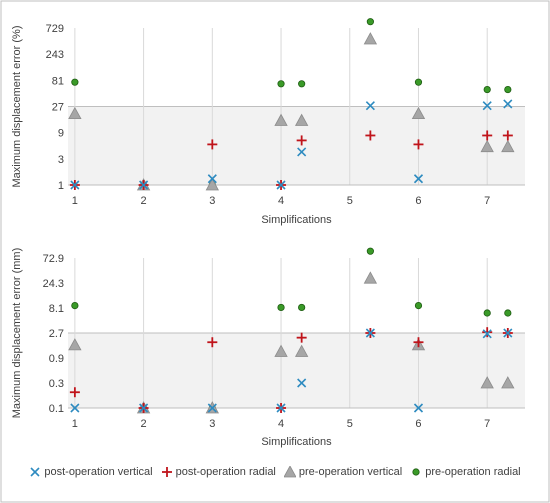 This screenshot has width=550, height=503. What do you see at coordinates (56, 384) in the screenshot?
I see `y-tick-label: 0.3` at bounding box center [56, 384].